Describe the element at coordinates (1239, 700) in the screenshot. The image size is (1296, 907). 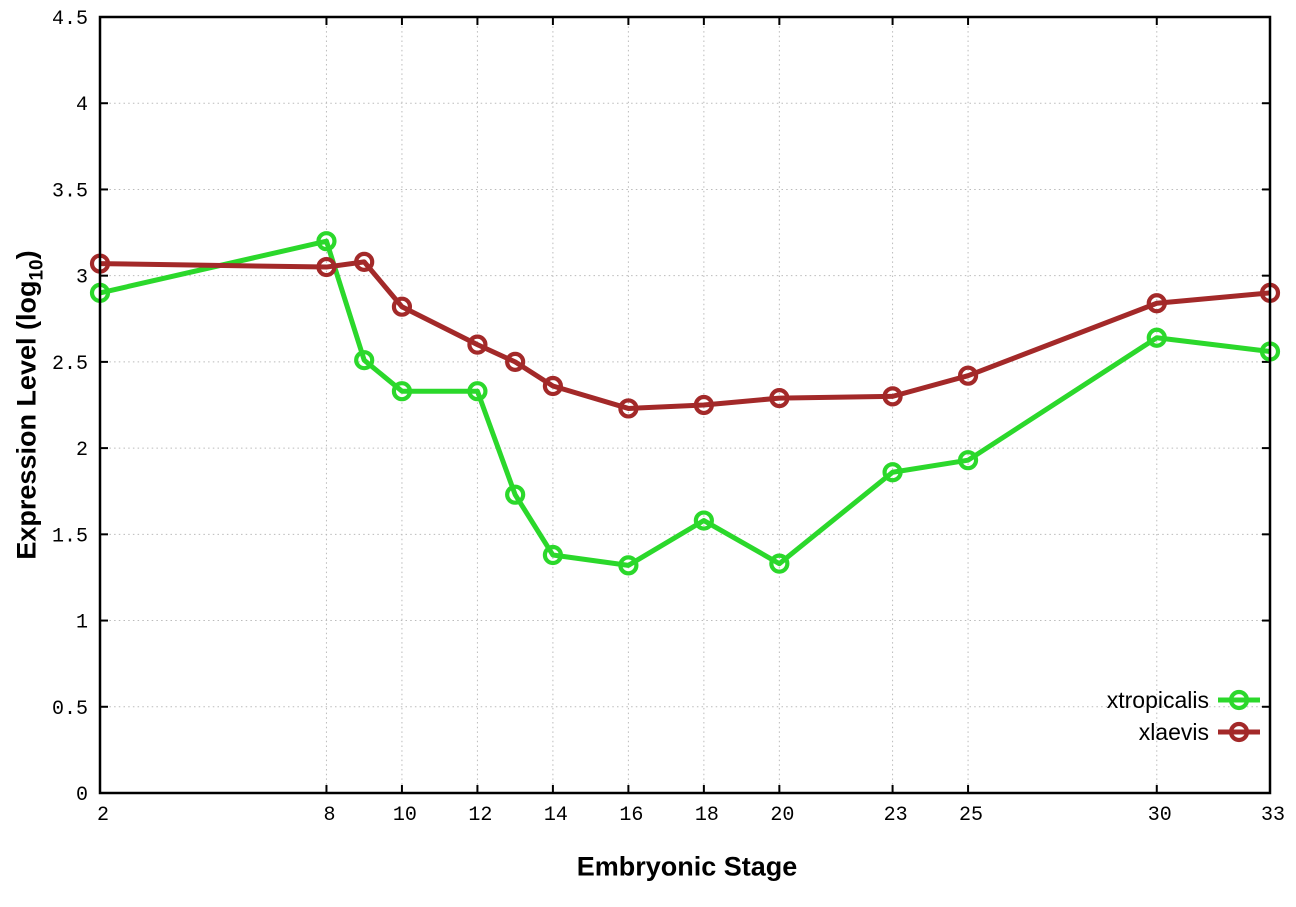
I see `legend-marker-xtropicalis` at that location.